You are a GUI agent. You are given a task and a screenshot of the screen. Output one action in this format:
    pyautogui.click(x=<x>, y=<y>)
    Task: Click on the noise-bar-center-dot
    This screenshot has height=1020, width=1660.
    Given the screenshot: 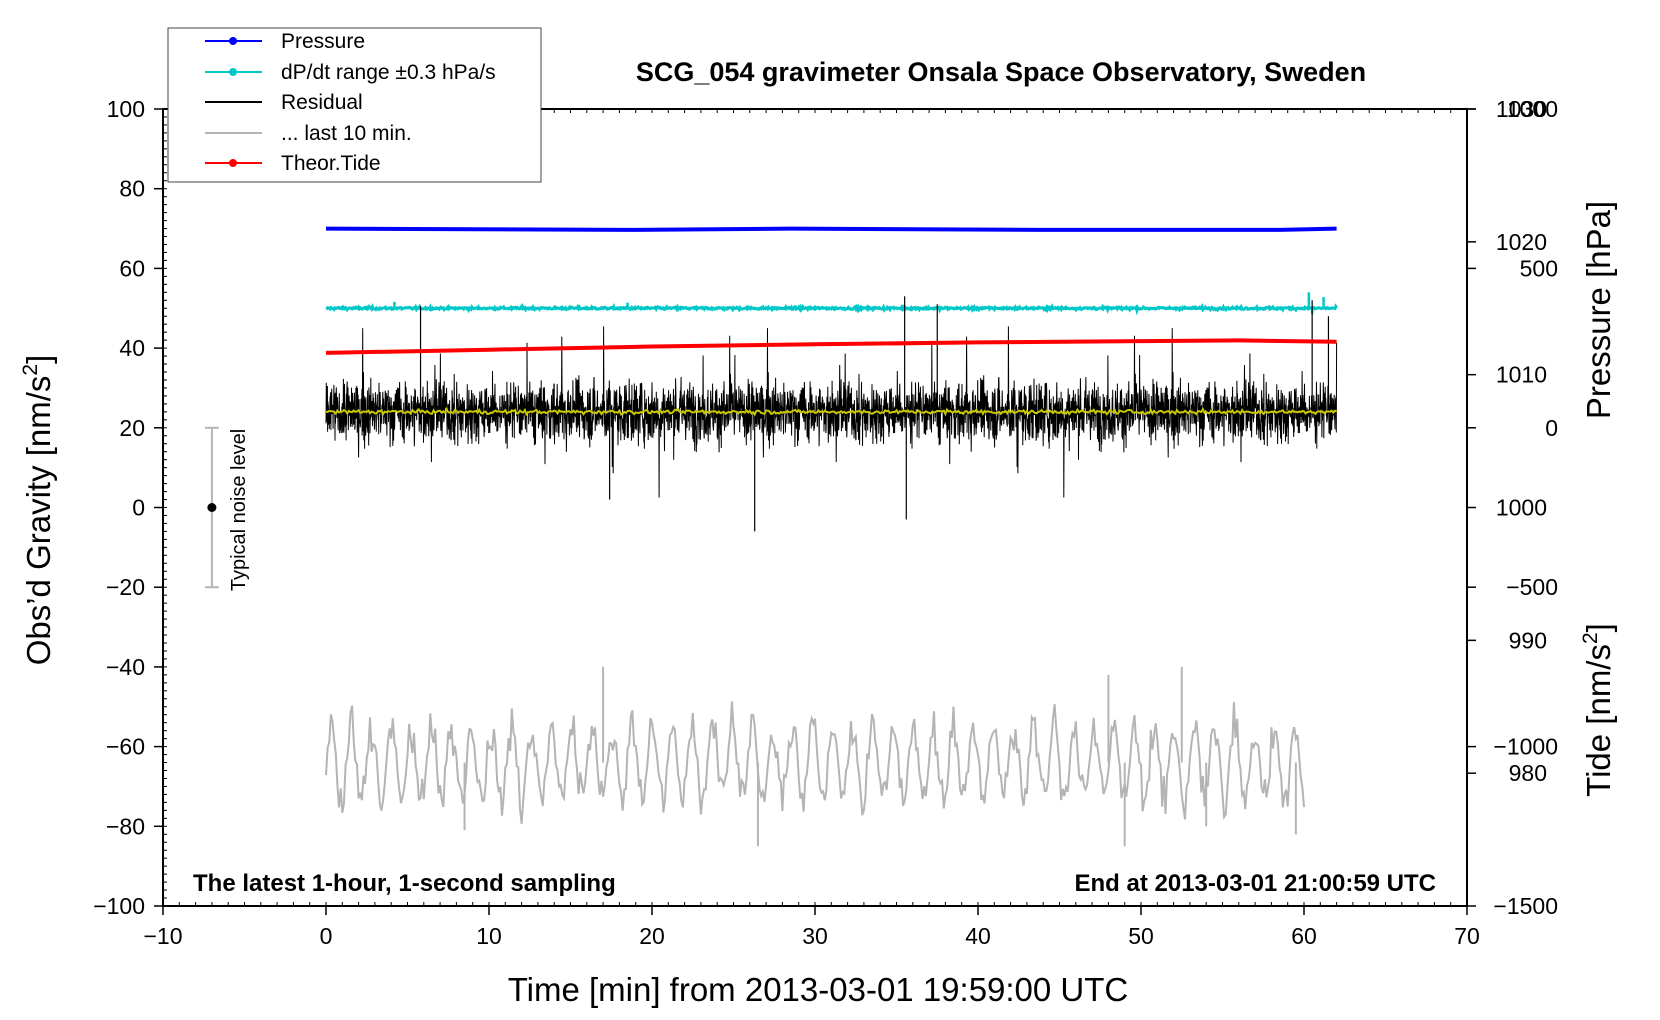 What is the action you would take?
    pyautogui.click(x=212, y=507)
    